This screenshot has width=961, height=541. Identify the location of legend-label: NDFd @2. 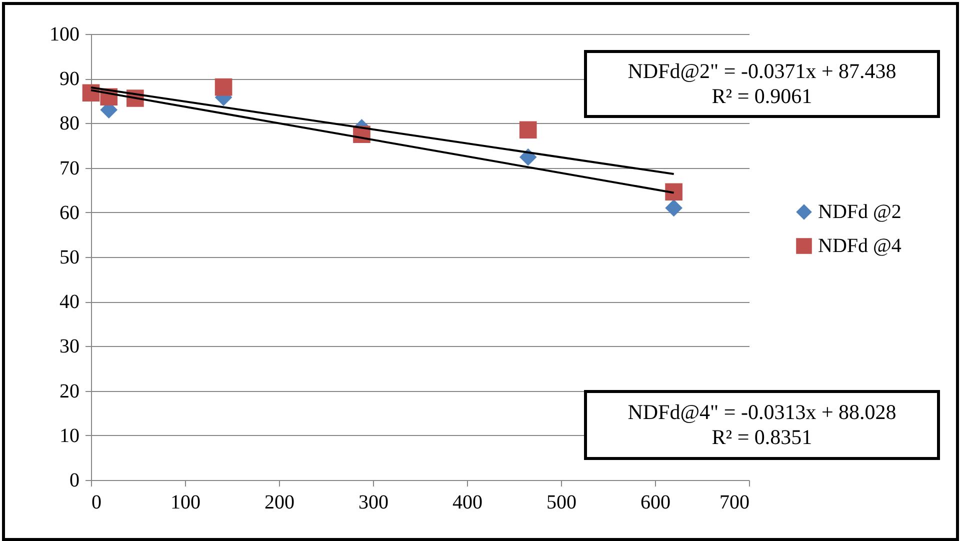
(860, 212).